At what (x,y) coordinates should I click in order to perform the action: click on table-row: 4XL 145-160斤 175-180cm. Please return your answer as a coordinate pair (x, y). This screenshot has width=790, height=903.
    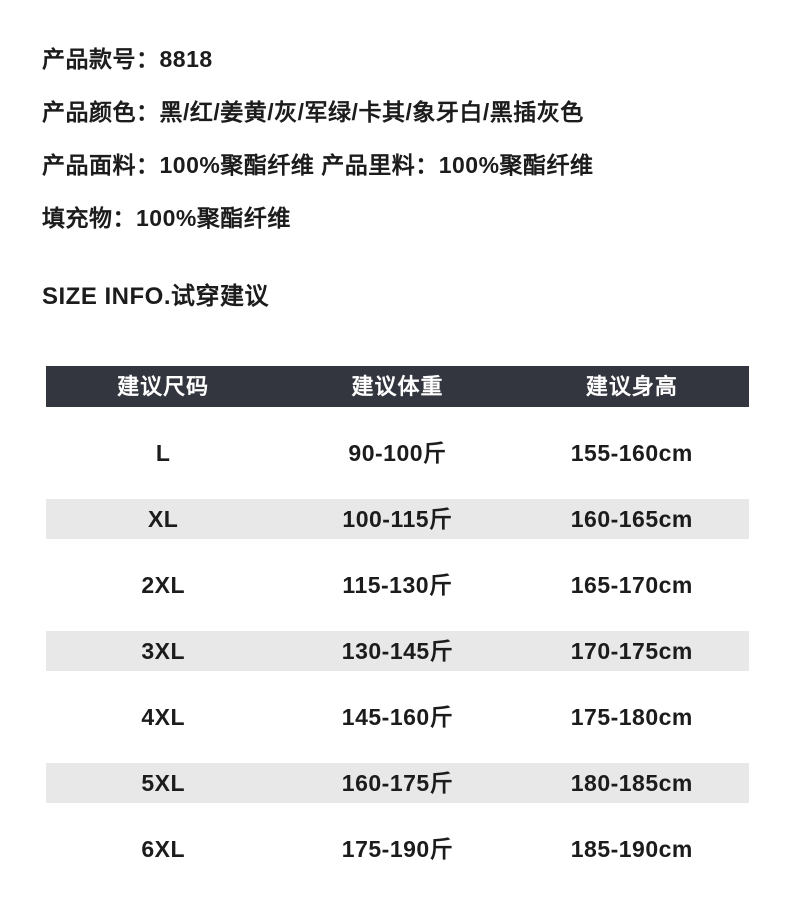
    Looking at the image, I should click on (397, 717).